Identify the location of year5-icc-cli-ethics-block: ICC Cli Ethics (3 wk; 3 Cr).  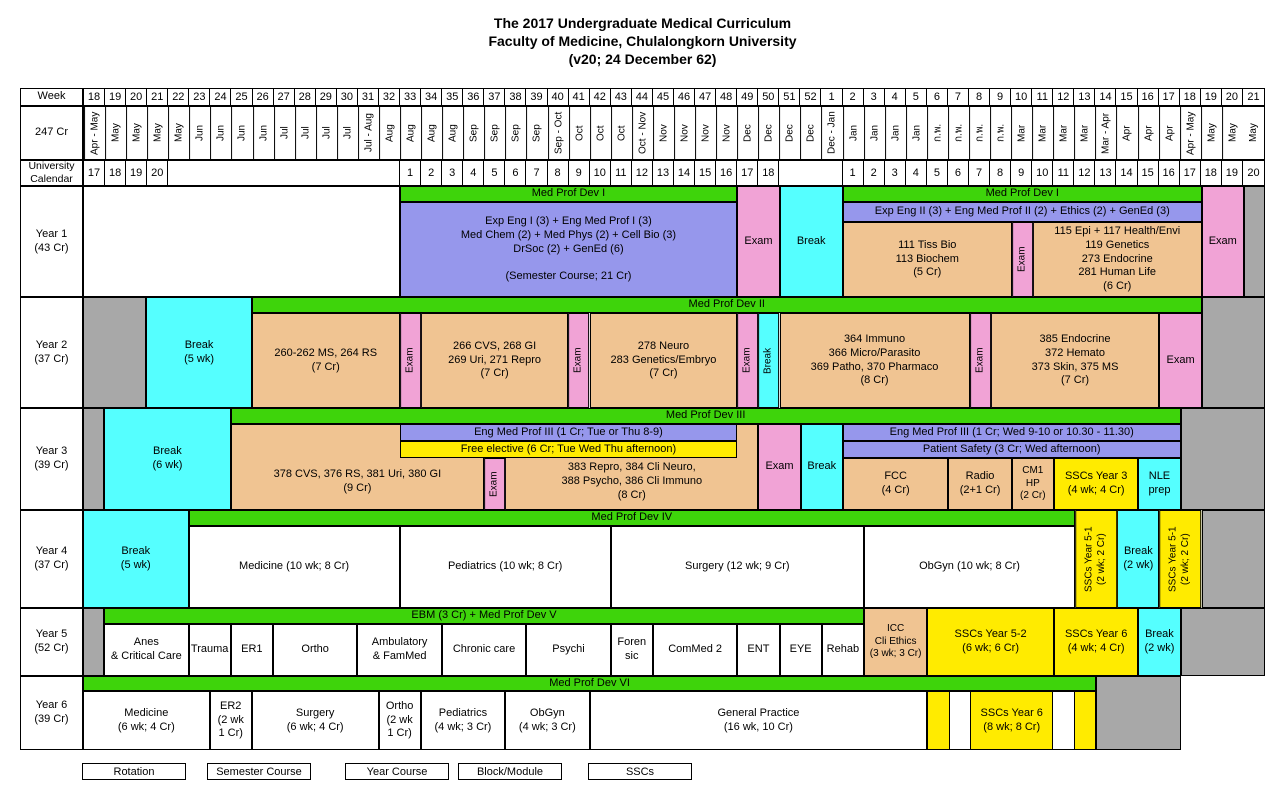
(895, 642).